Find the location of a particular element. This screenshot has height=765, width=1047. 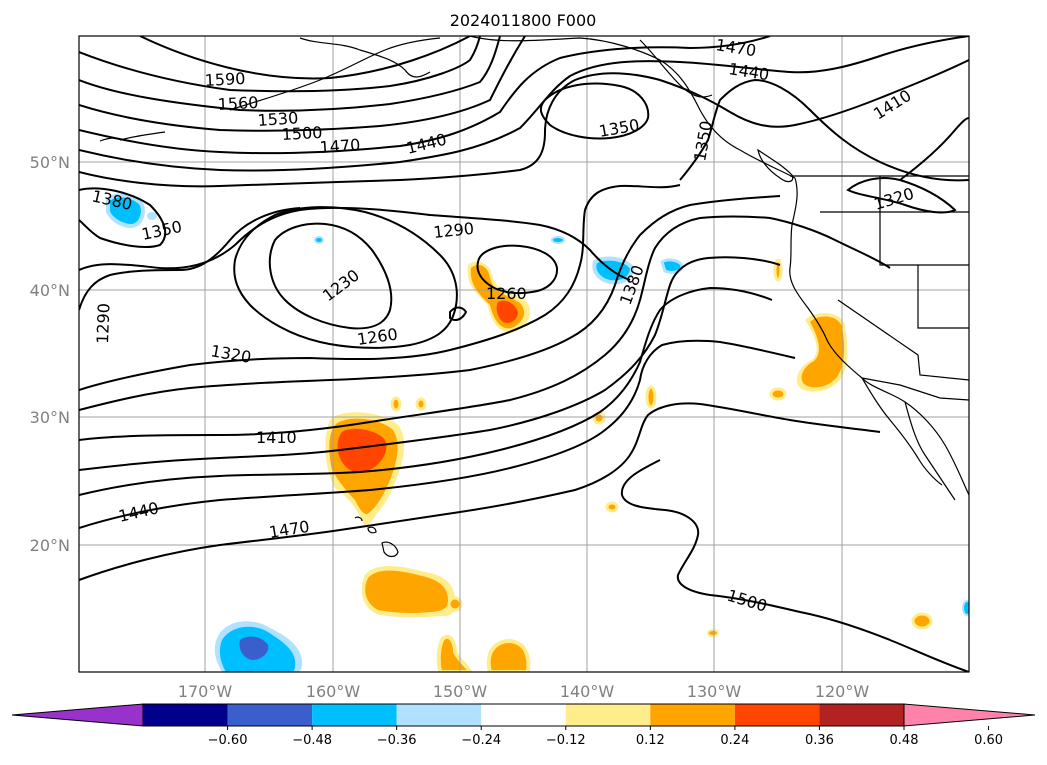

colorbar-tick-label: −0.60 is located at coordinates (228, 740).